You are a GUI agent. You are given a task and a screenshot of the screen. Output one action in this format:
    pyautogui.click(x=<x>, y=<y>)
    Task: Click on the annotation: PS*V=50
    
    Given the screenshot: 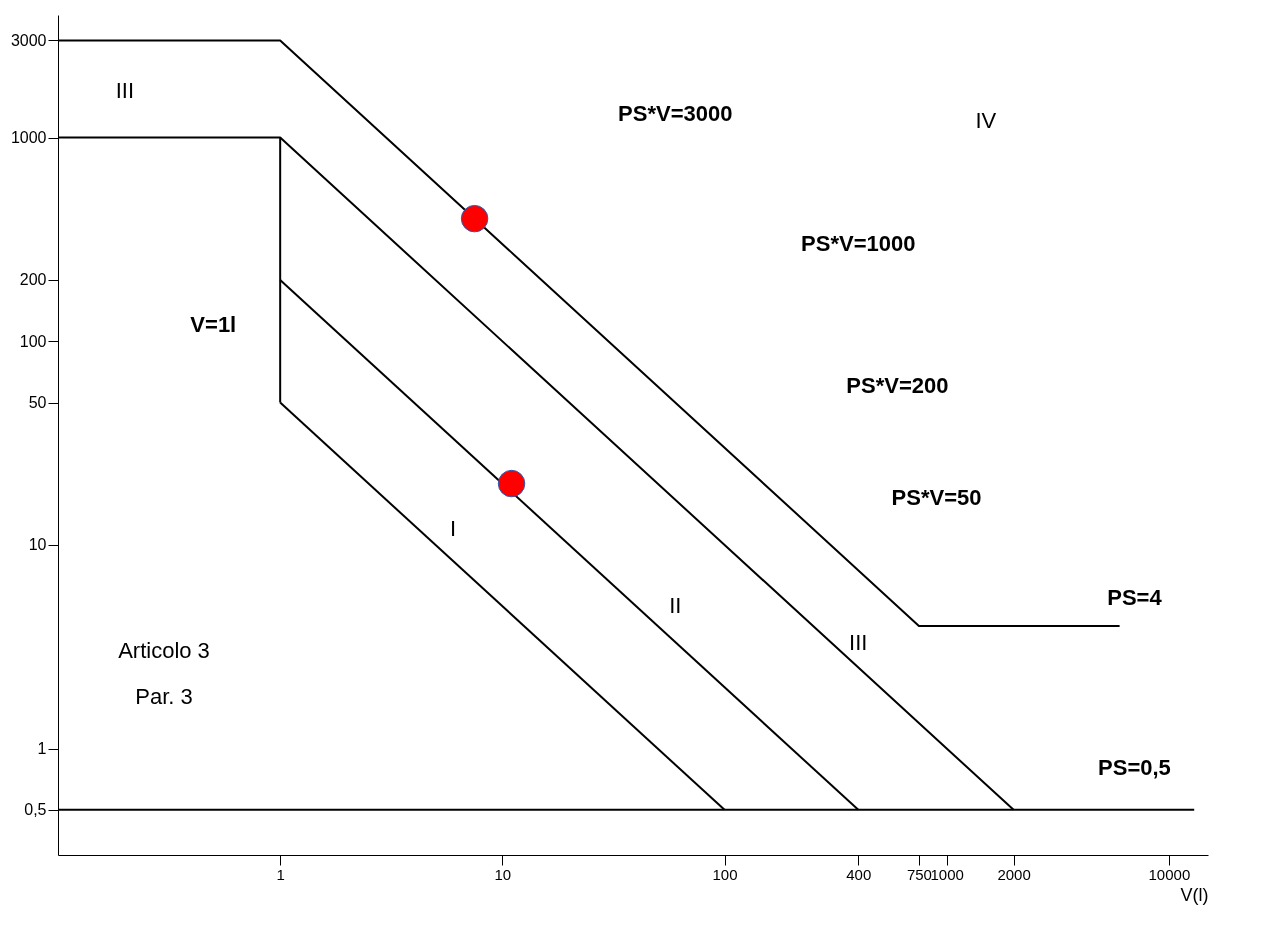 What is the action you would take?
    pyautogui.click(x=936, y=497)
    